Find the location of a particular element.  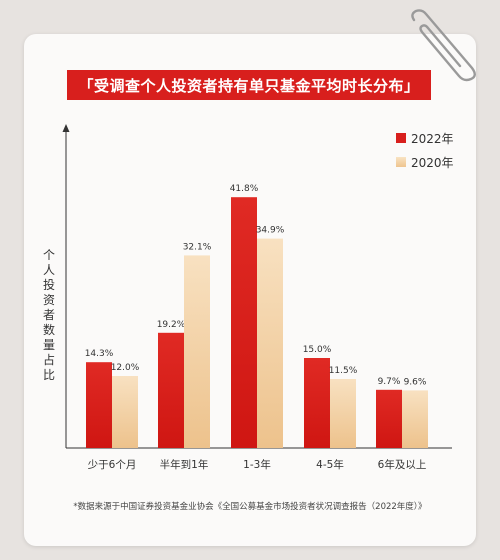

data-label: 41.8% is located at coordinates (244, 189).